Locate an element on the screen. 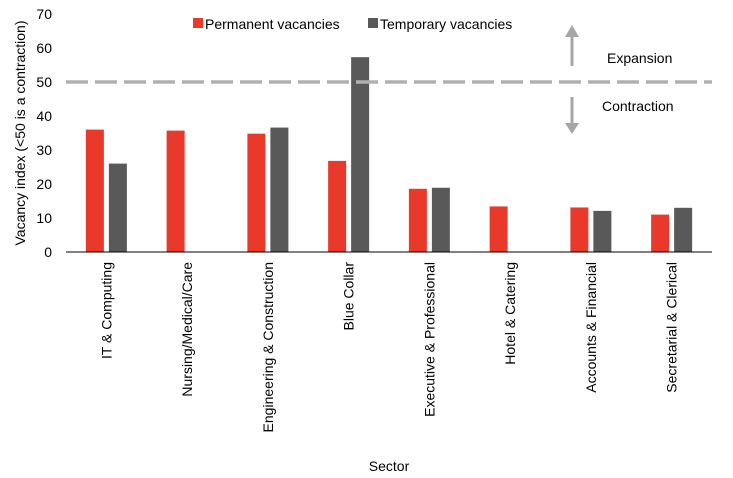 Image resolution: width=733 pixels, height=478 pixels. legend: Permanent vacancies Temporary vacancies is located at coordinates (352, 24).